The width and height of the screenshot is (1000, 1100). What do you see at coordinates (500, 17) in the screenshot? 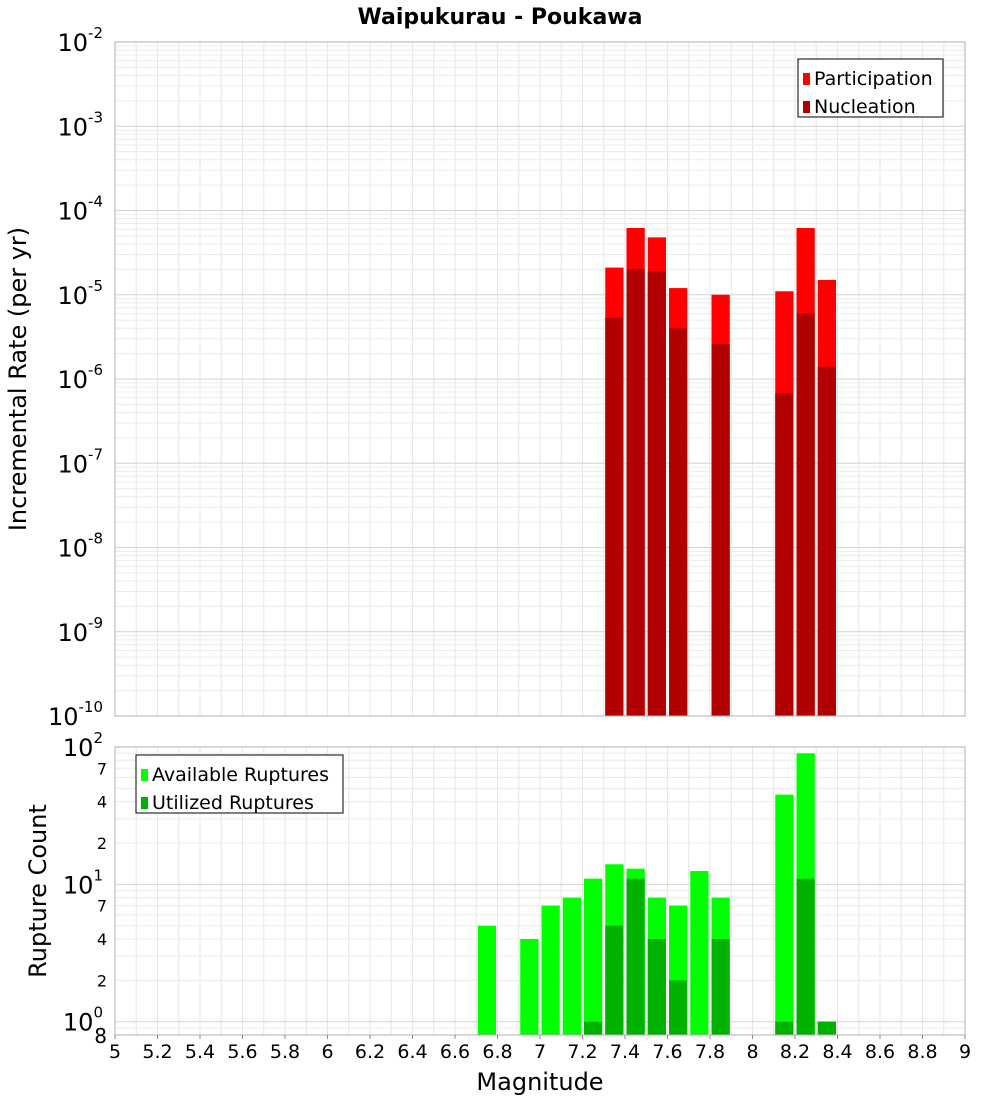
I see `chart-title: Waipukurau - Poukawa` at bounding box center [500, 17].